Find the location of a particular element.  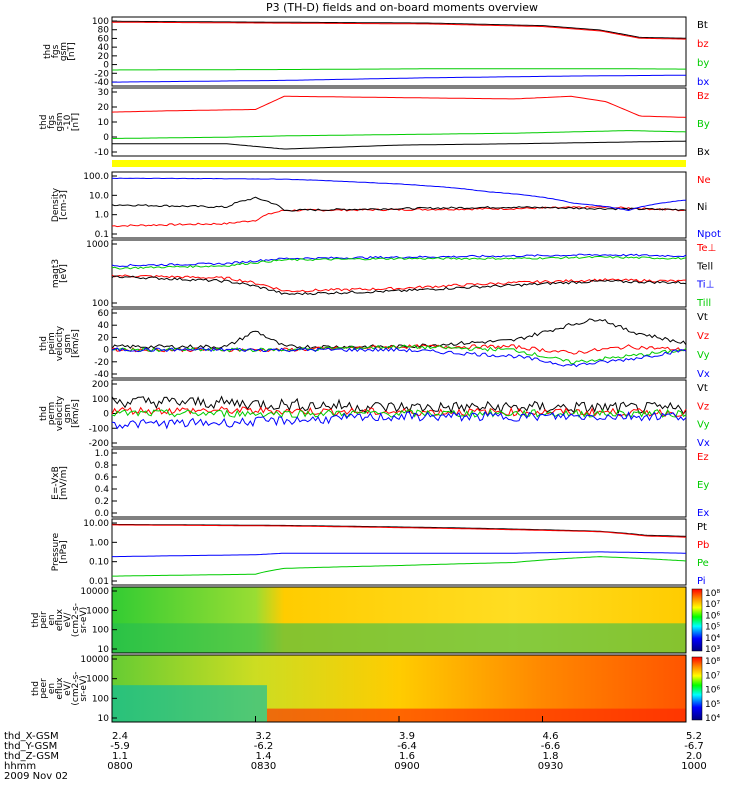

y-tick-label: -100 is located at coordinates (99, 429).